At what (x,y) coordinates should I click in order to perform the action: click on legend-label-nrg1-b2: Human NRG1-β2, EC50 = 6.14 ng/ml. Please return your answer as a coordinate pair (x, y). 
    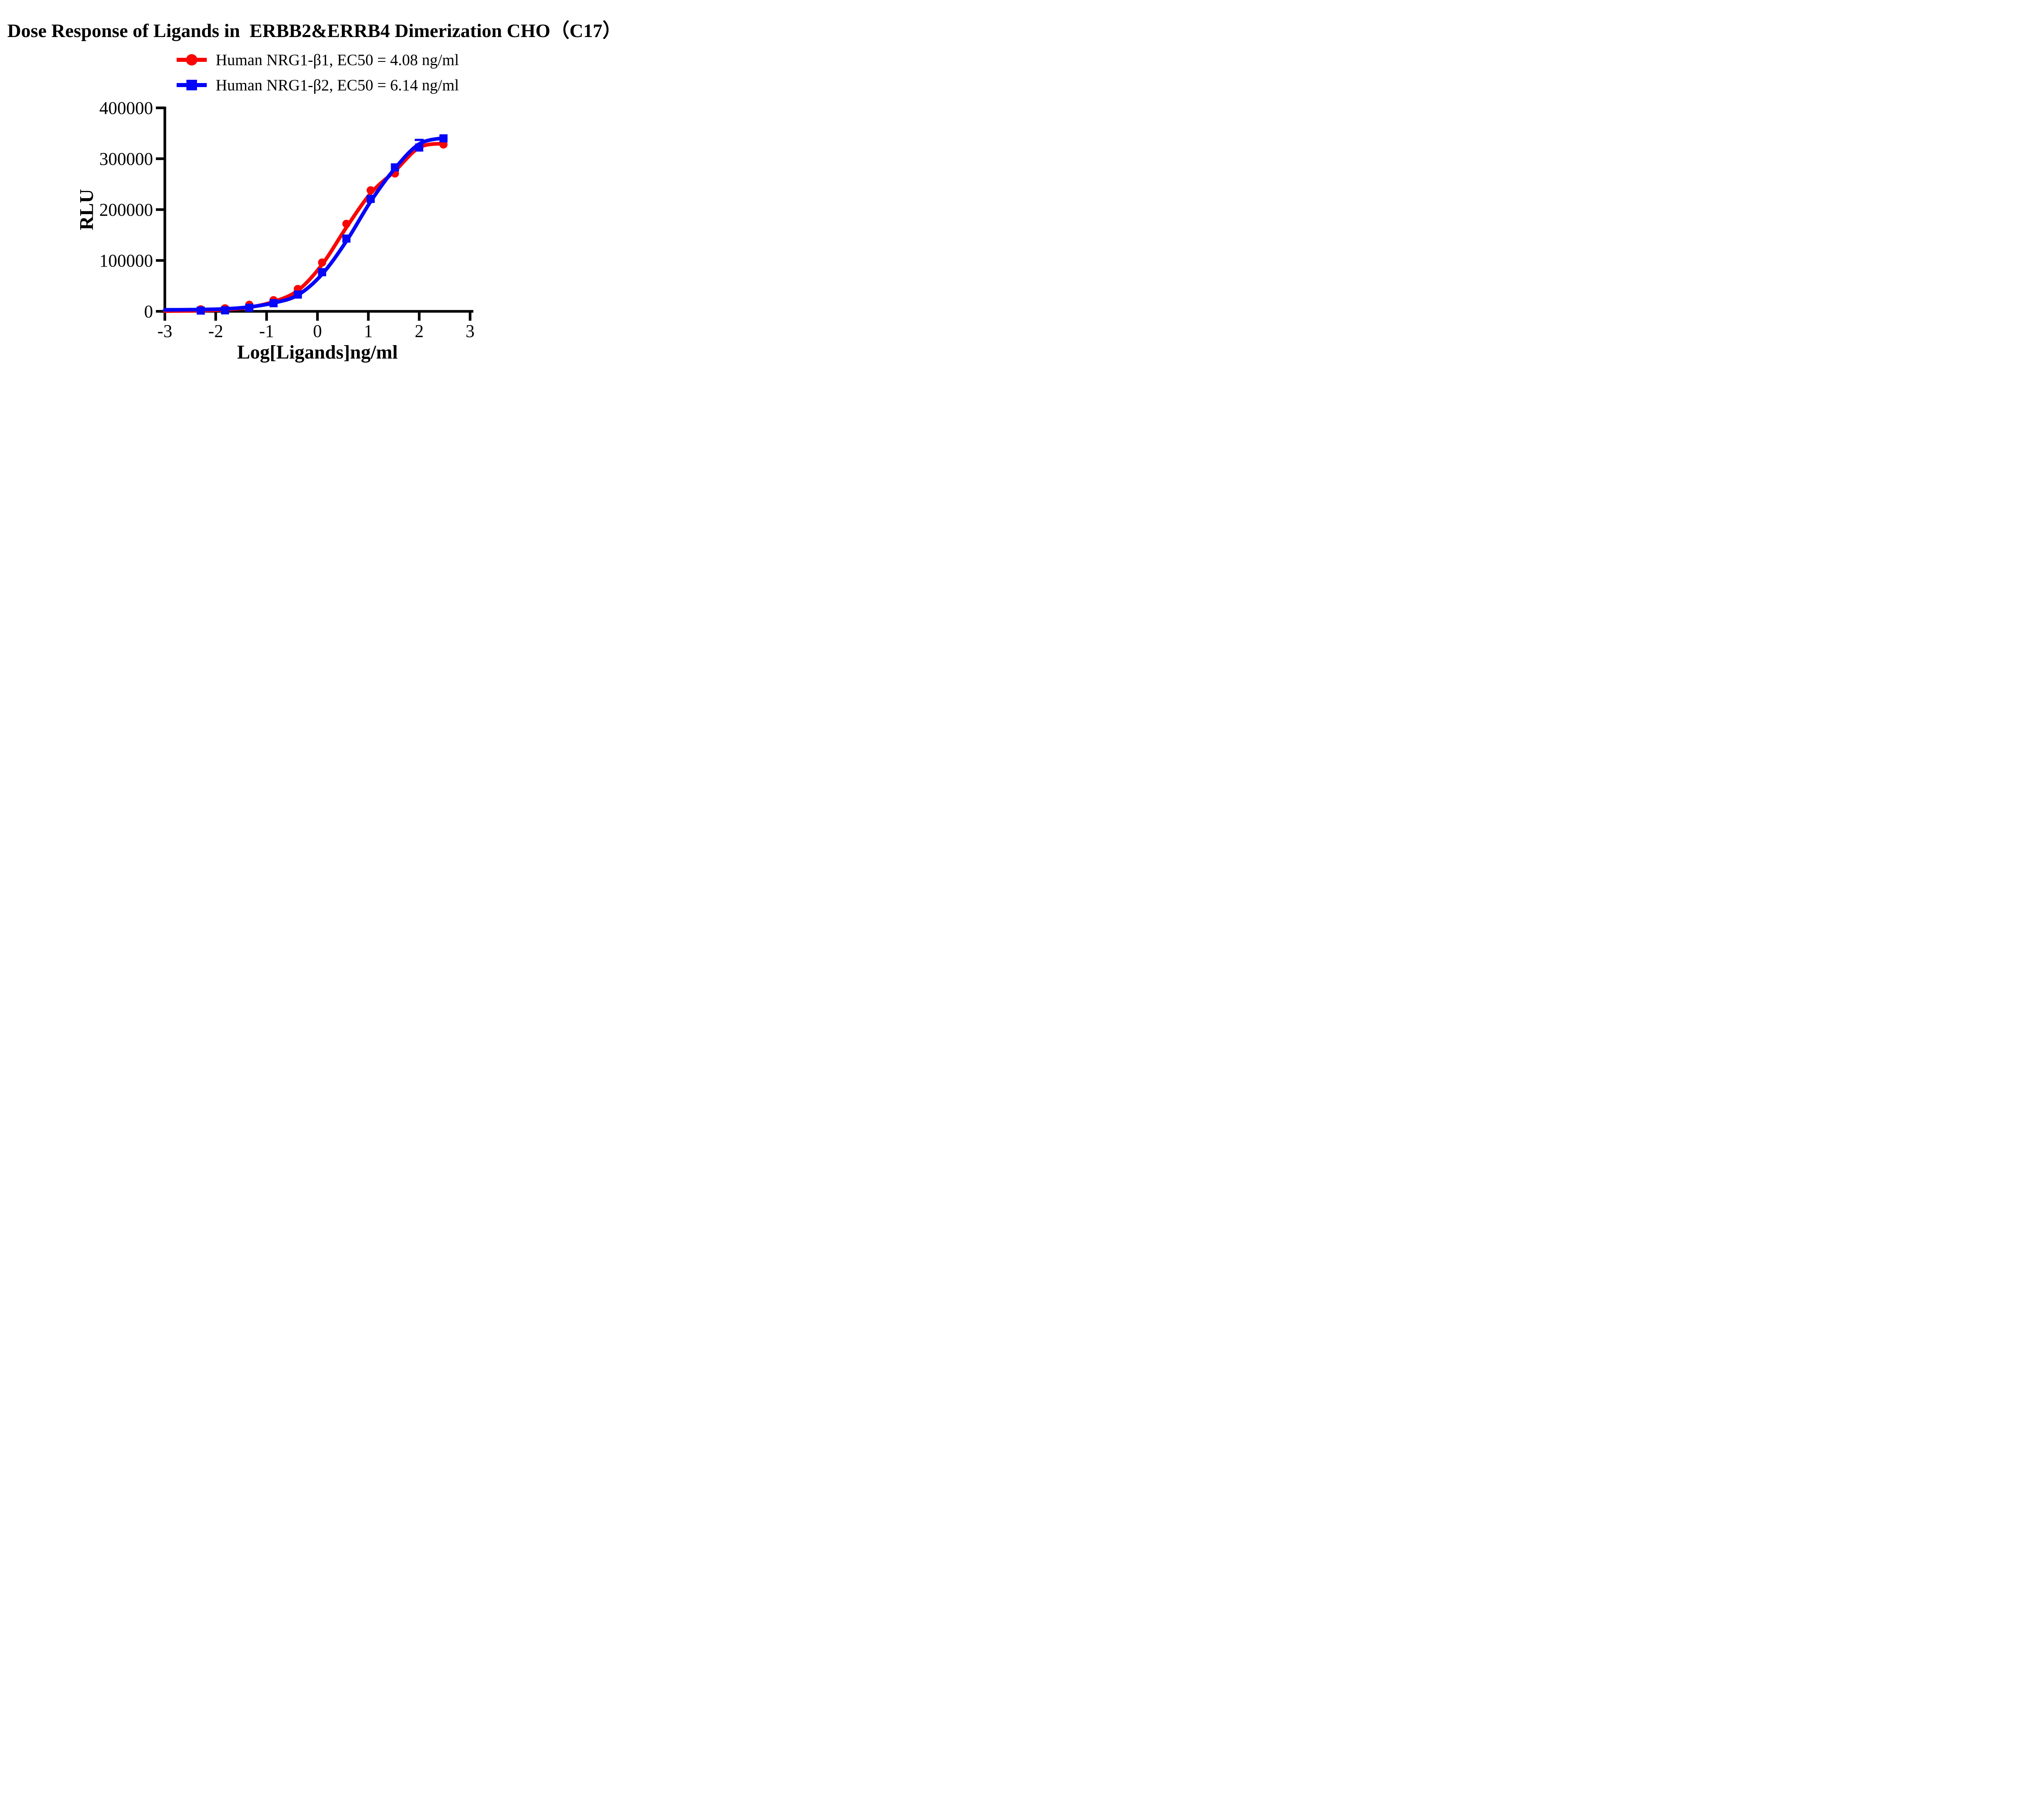
    Looking at the image, I should click on (337, 85).